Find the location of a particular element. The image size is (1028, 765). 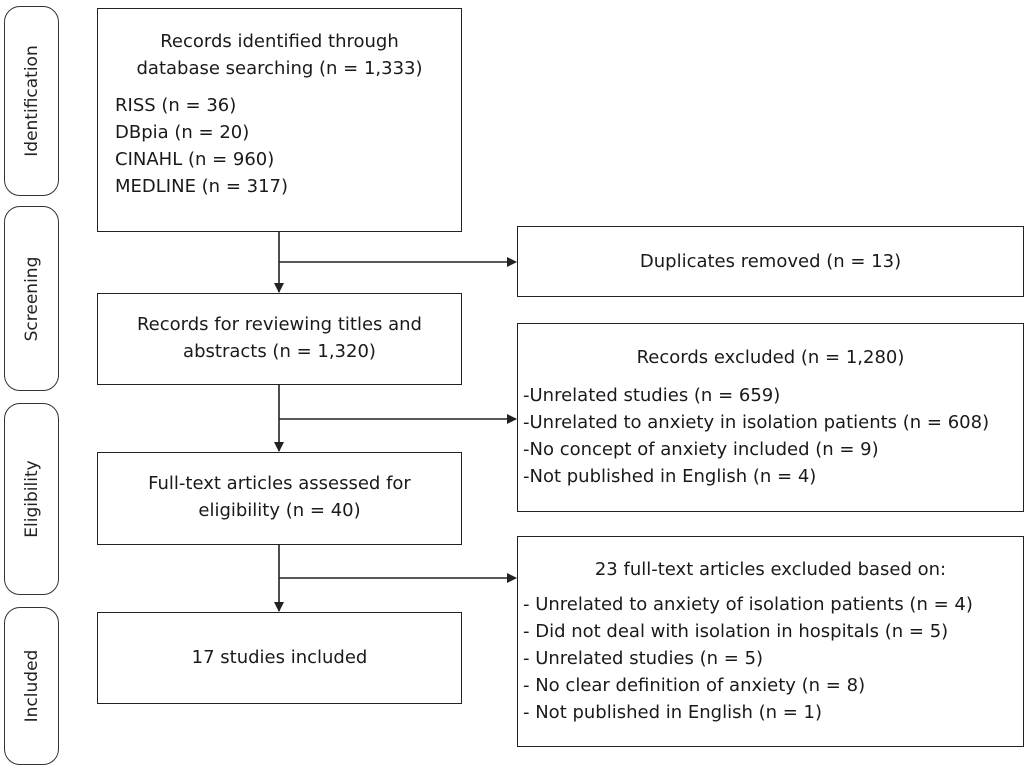

excluded-reason-no-concept: -No concept of anxiety included (n = 9) is located at coordinates (701, 449).